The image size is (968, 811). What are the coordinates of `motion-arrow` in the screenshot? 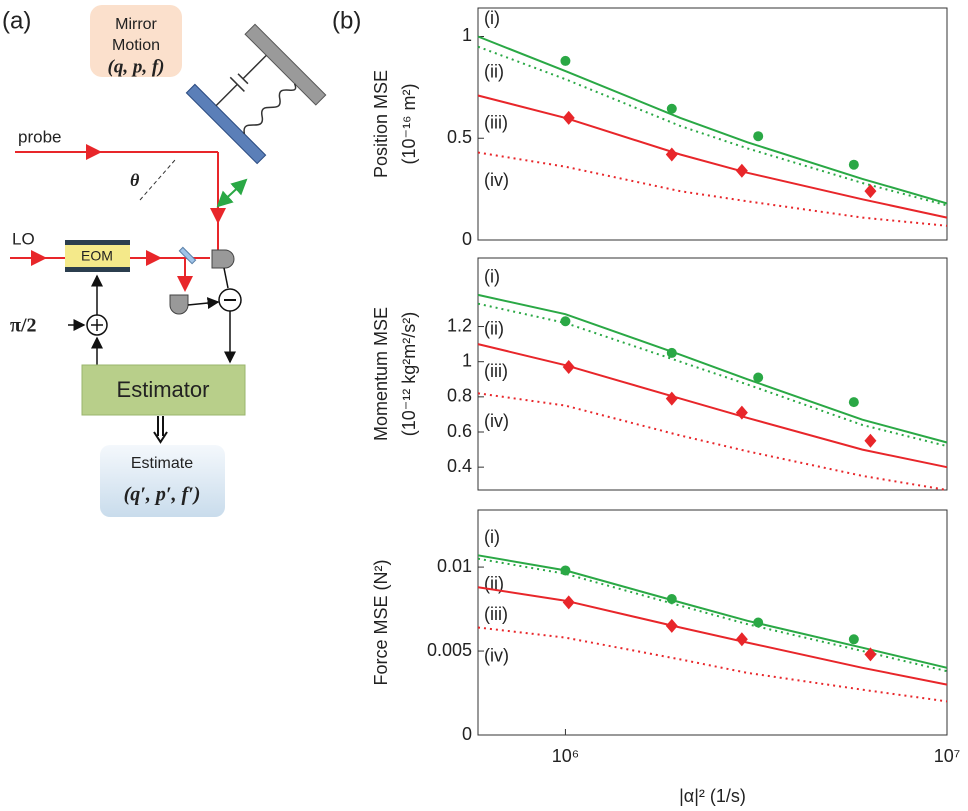 It's located at (232, 193).